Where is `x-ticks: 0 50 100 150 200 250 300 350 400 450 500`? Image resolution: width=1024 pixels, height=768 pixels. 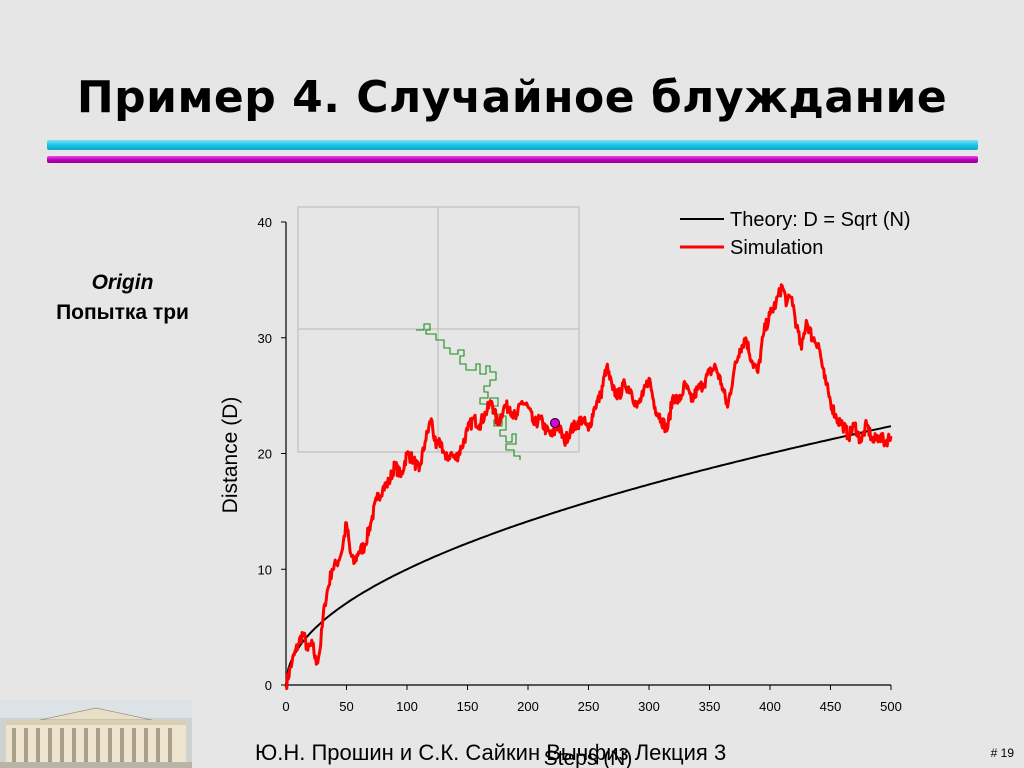
x-ticks: 0 50 100 150 200 250 300 350 400 450 500 is located at coordinates (592, 699).